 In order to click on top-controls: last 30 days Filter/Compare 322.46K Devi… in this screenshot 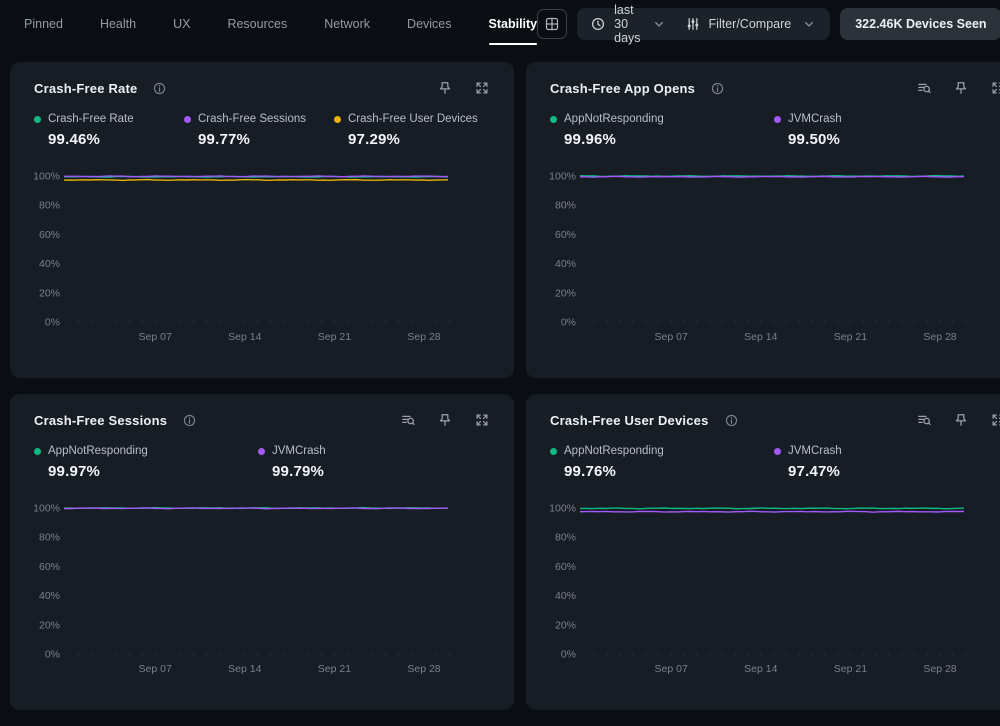, I will do `click(768, 24)`.